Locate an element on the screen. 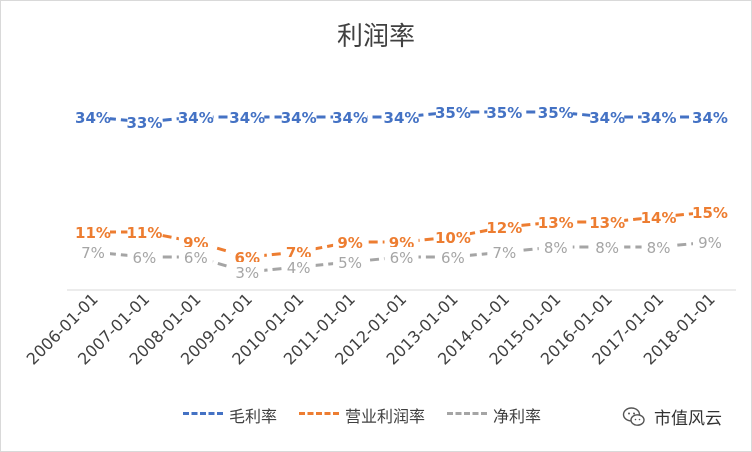 The height and width of the screenshot is (452, 752). data-label: 10% is located at coordinates (453, 238).